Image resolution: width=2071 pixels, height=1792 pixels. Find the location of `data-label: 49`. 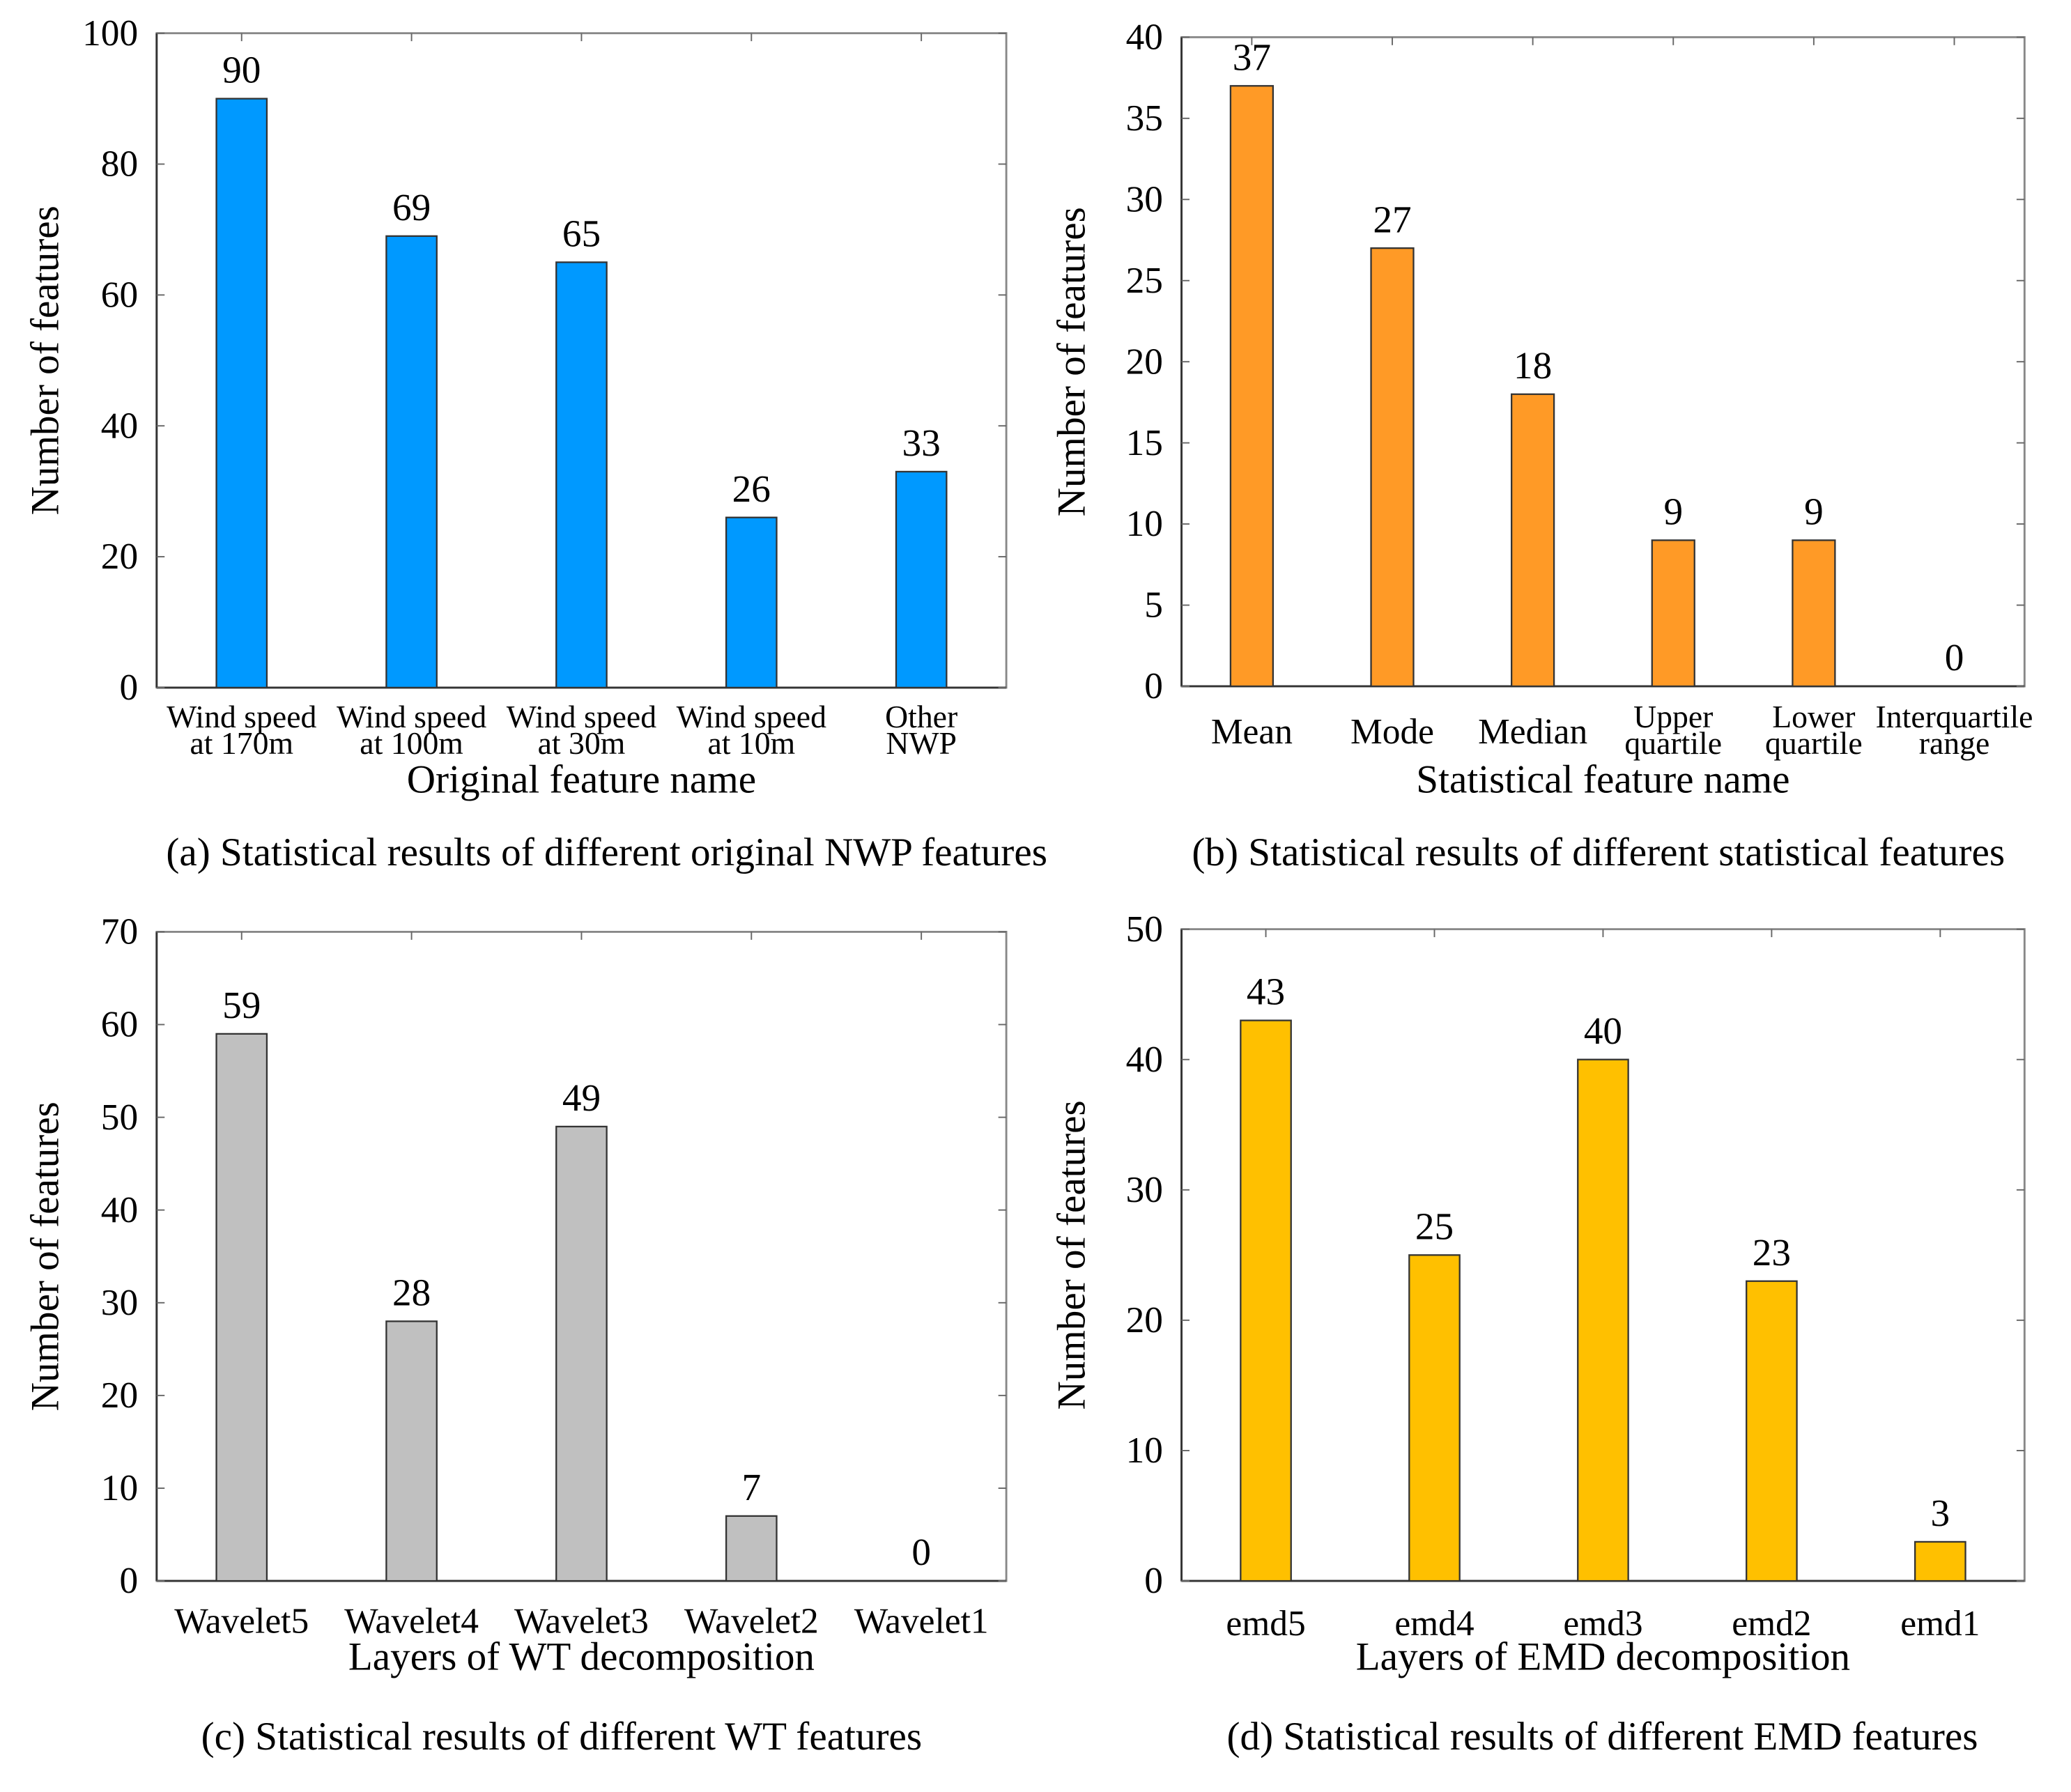

data-label: 49 is located at coordinates (581, 1097).